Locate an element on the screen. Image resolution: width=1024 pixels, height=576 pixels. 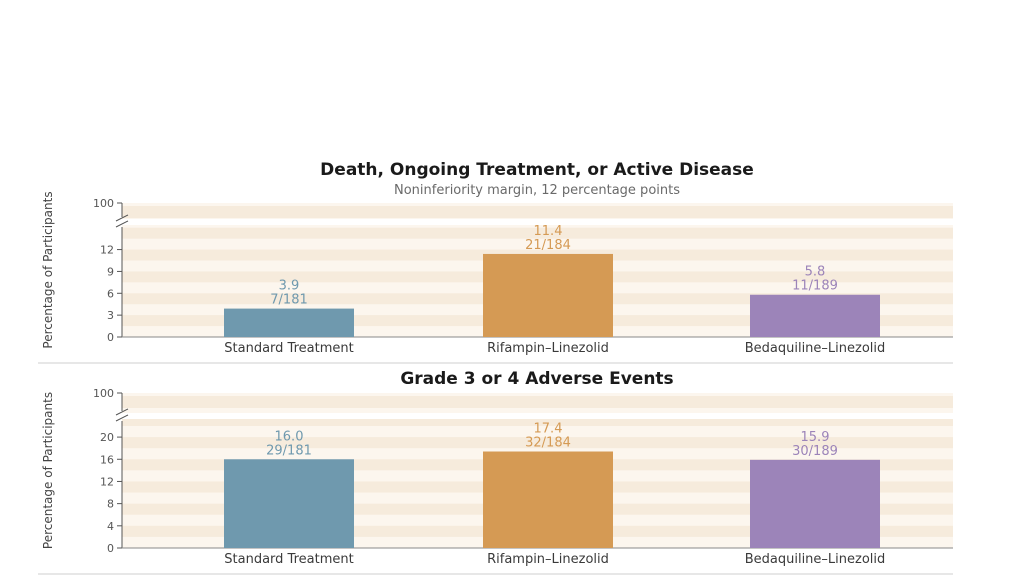
bar-fraction-label: 32/184 is located at coordinates (548, 443).